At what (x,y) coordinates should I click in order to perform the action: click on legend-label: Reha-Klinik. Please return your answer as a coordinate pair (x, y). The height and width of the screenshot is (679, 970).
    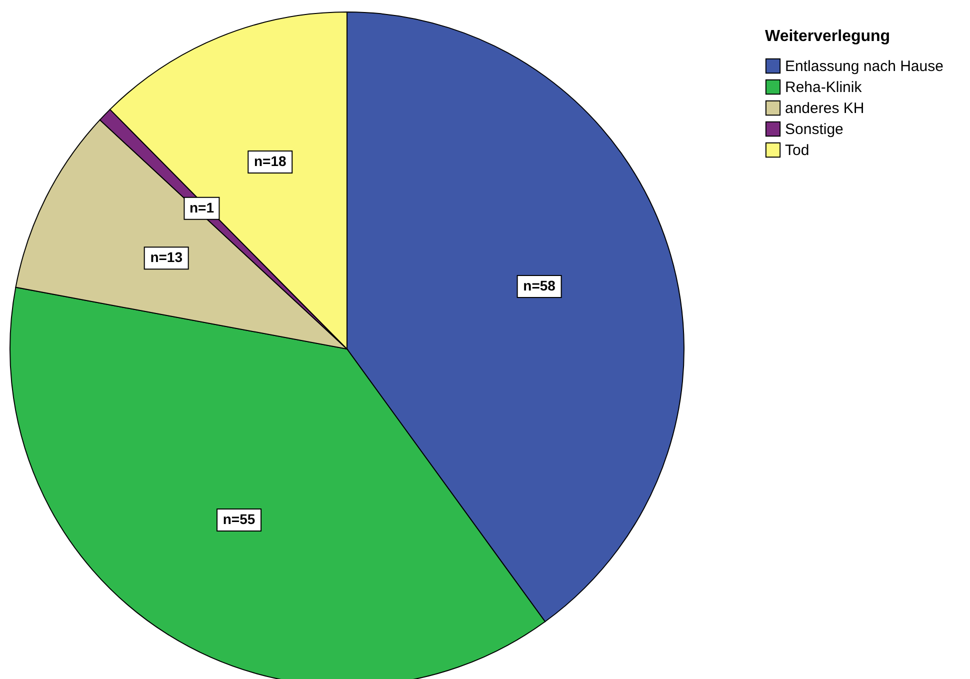
    Looking at the image, I should click on (823, 87).